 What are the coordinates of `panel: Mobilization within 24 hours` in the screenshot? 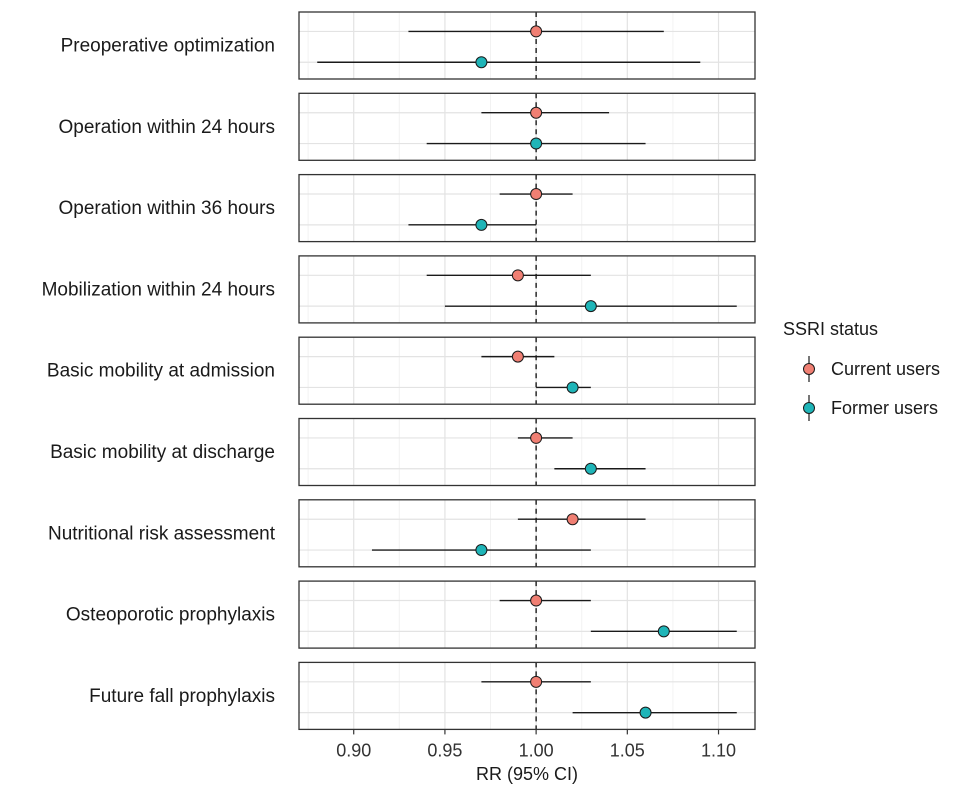 It's located at (399, 289).